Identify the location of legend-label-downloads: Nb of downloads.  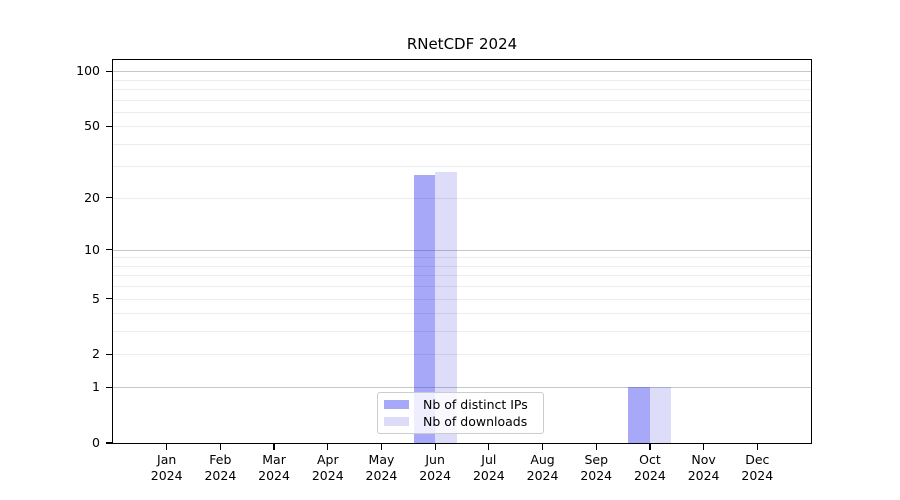
(475, 421).